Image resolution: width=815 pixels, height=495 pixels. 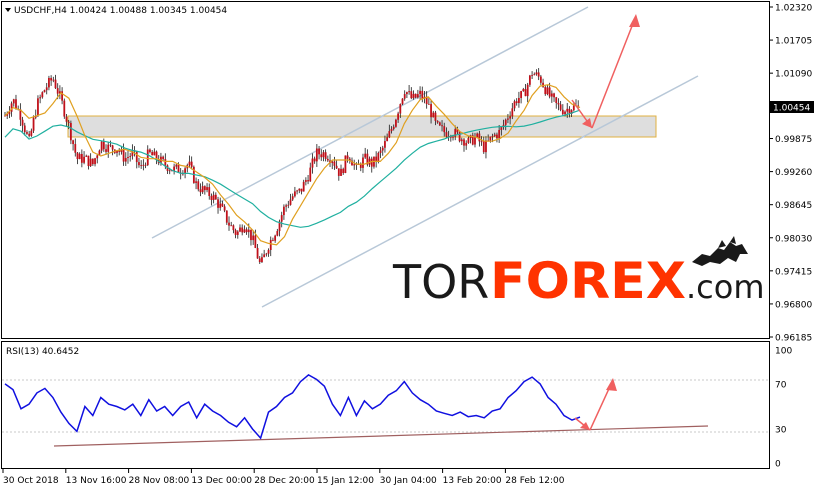 I want to click on rsi-tick-label-1: 70, so click(x=781, y=385).